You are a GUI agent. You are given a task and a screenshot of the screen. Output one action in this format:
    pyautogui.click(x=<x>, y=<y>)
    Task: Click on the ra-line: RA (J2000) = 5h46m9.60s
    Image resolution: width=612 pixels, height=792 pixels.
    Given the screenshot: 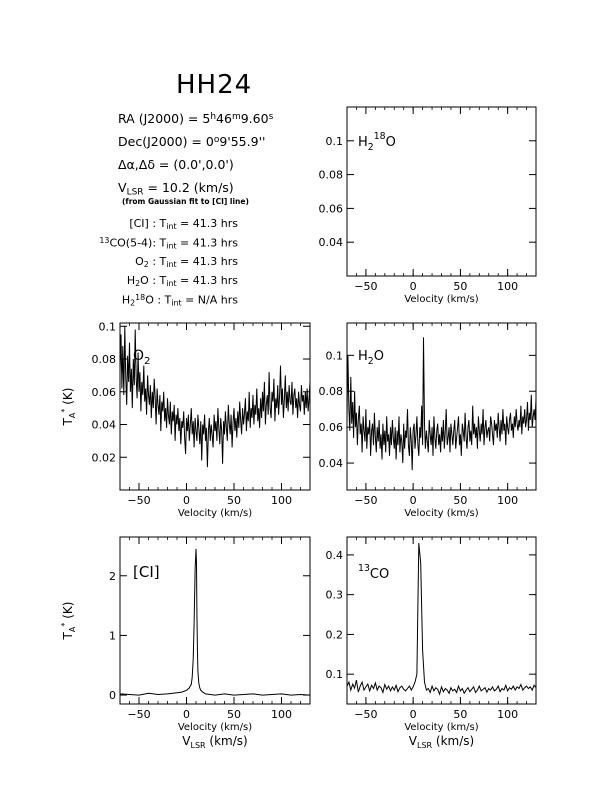 What is the action you would take?
    pyautogui.click(x=196, y=118)
    